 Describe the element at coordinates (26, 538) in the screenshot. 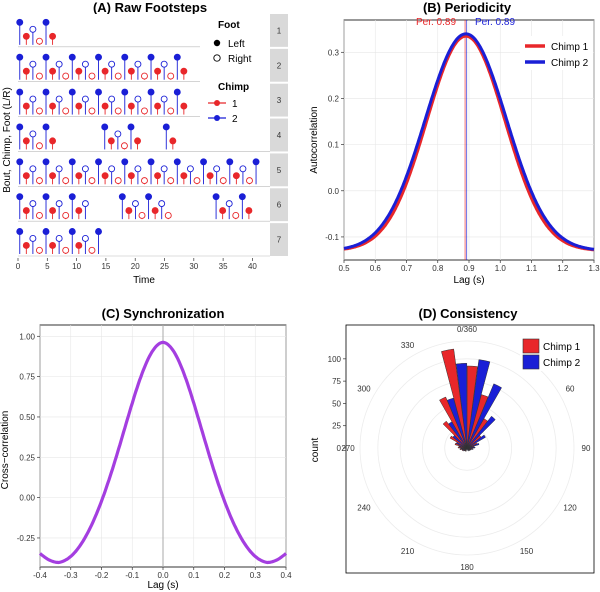

I see `y-tick-label: -0.25` at that location.